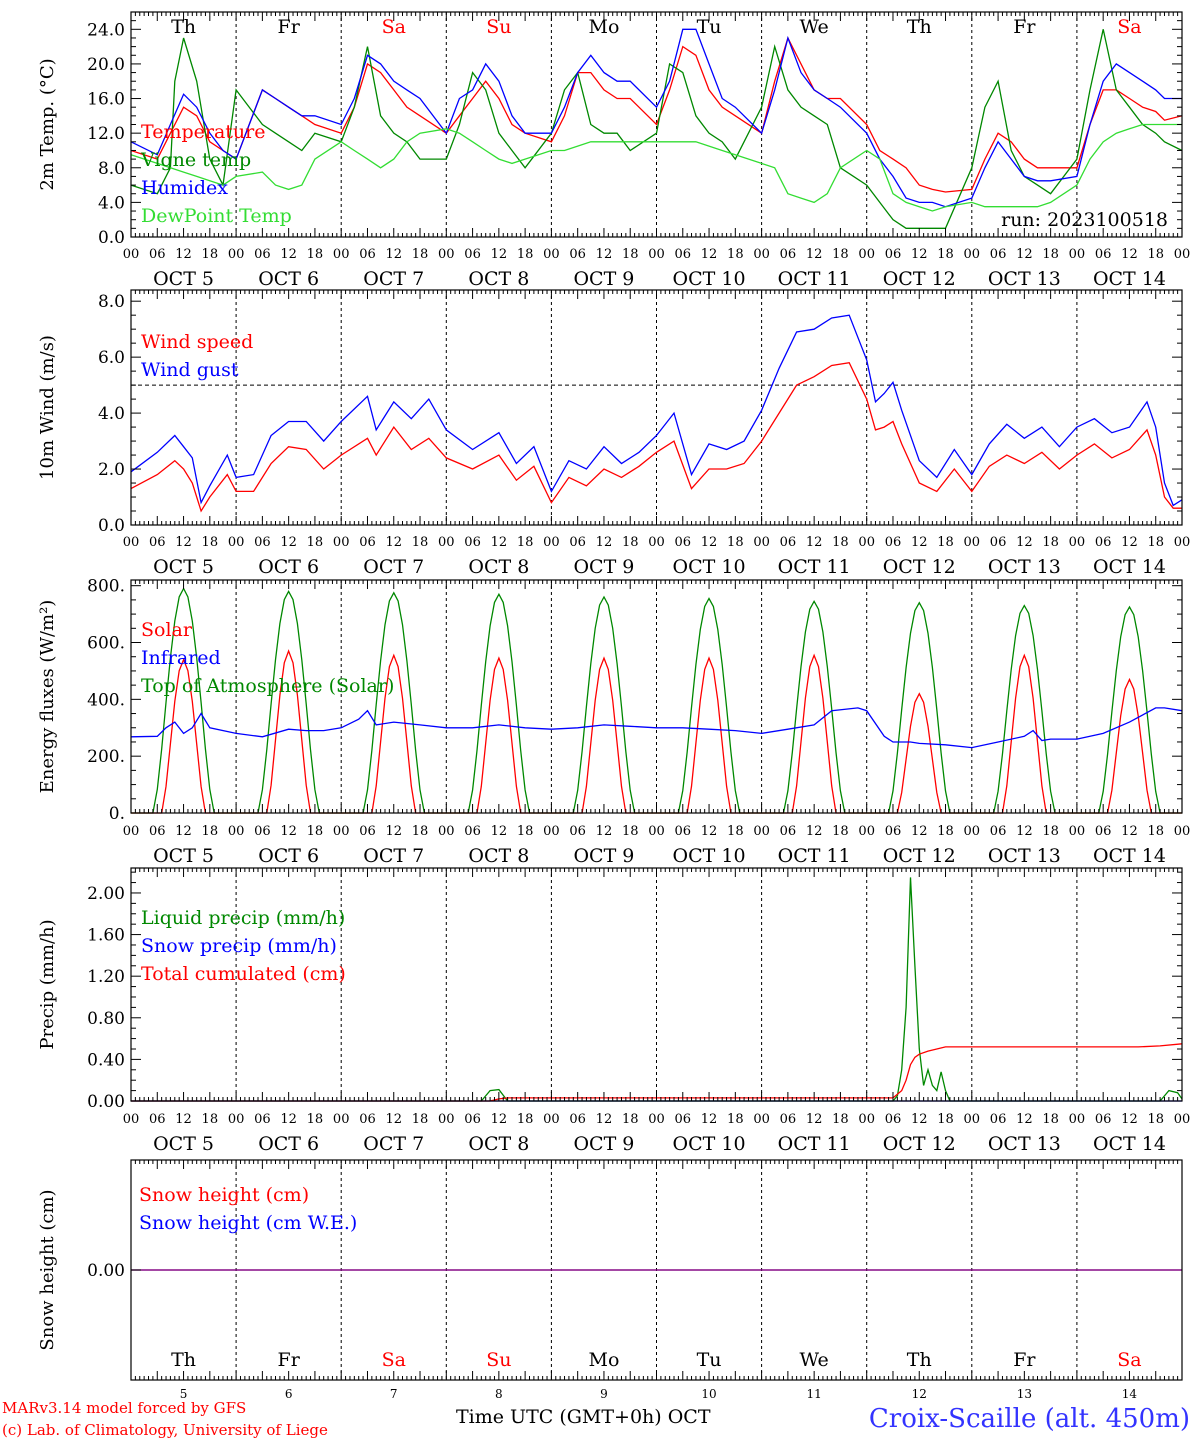 This screenshot has height=1440, width=1194. Describe the element at coordinates (919, 1394) in the screenshot. I see `snow-day-number: 12` at that location.